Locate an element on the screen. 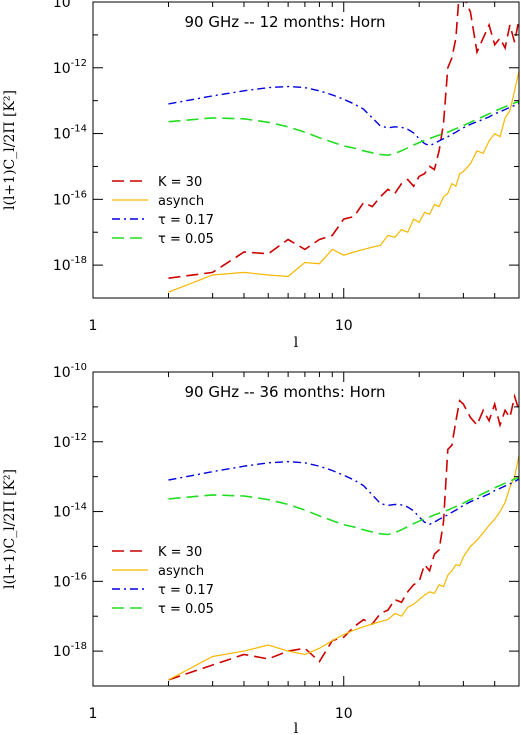 The width and height of the screenshot is (521, 735). panel-1-series-2-line is located at coordinates (343, 116).